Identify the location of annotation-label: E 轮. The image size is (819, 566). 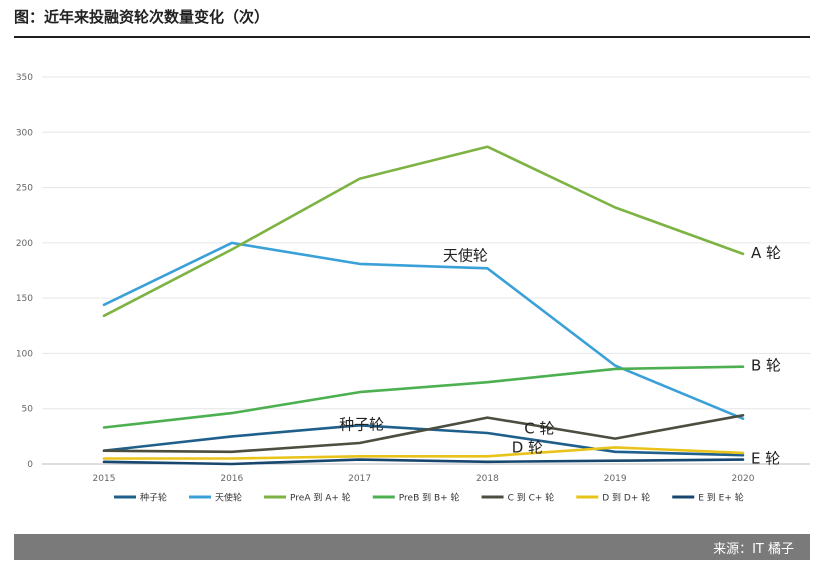
(765, 459).